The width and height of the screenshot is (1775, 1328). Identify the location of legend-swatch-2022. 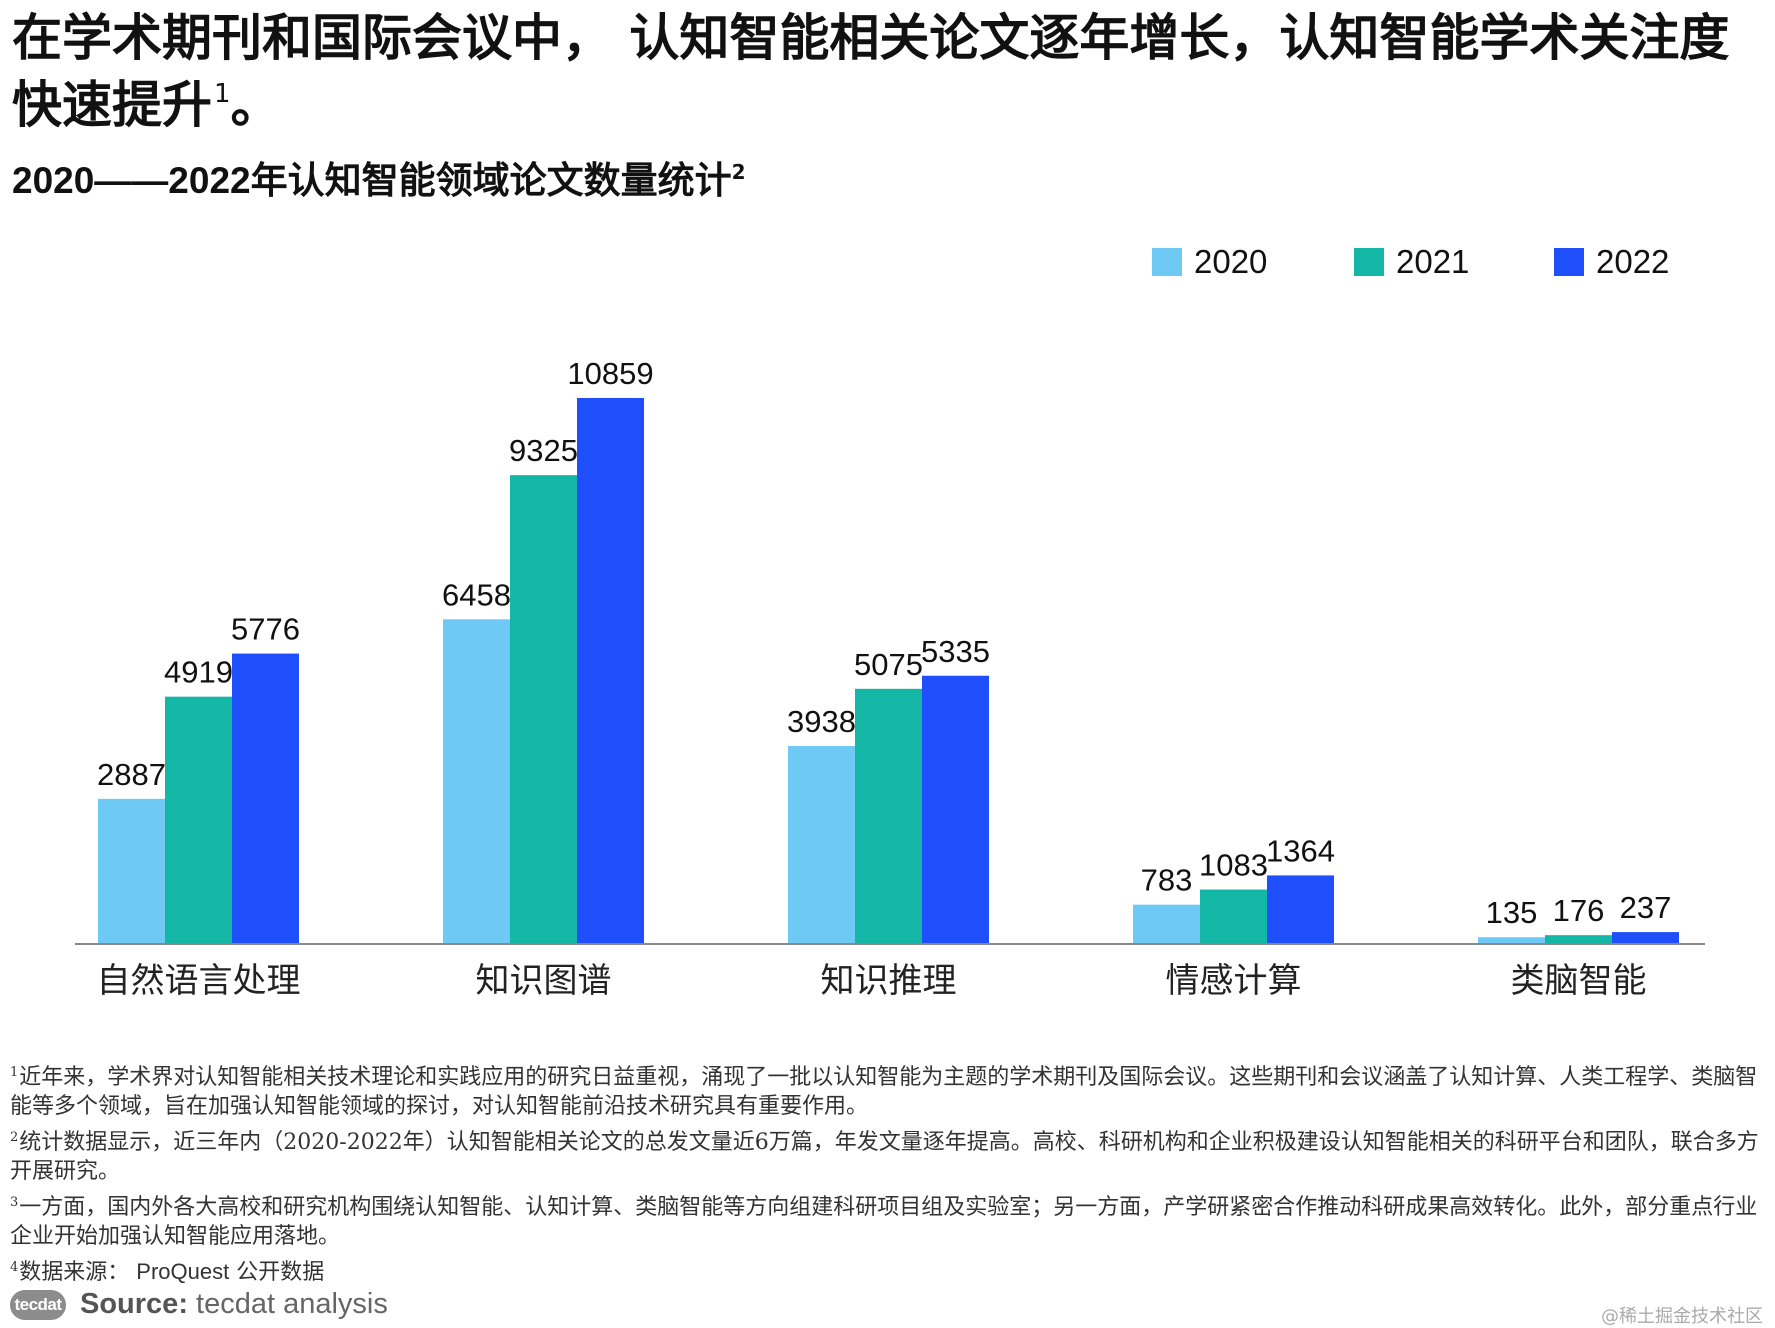
(1569, 262).